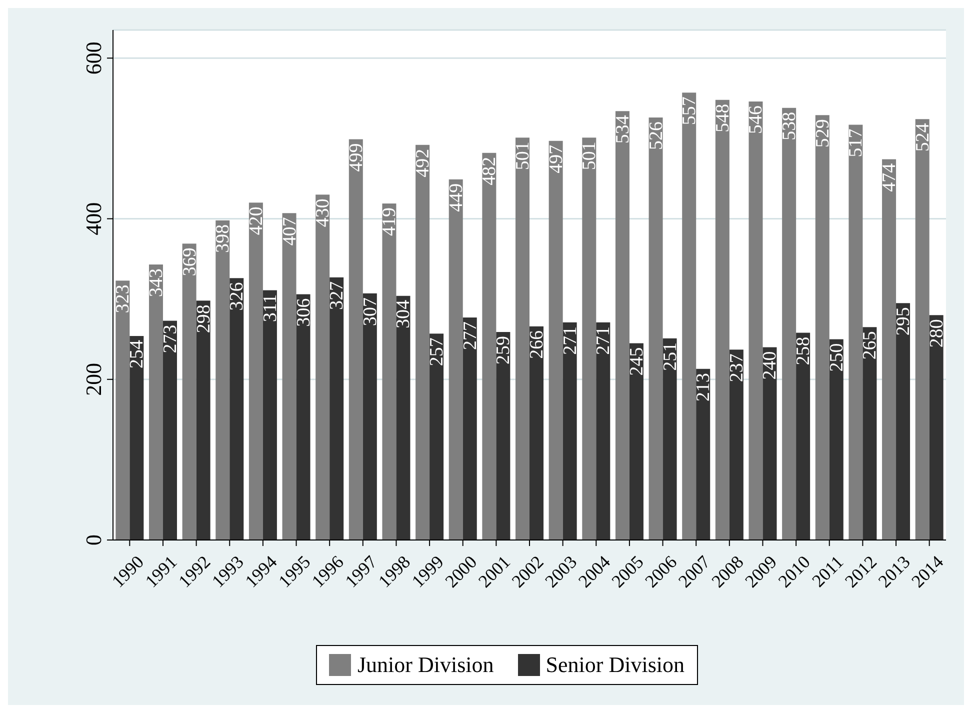 This screenshot has height=713, width=972. I want to click on data-label: 497, so click(556, 159).